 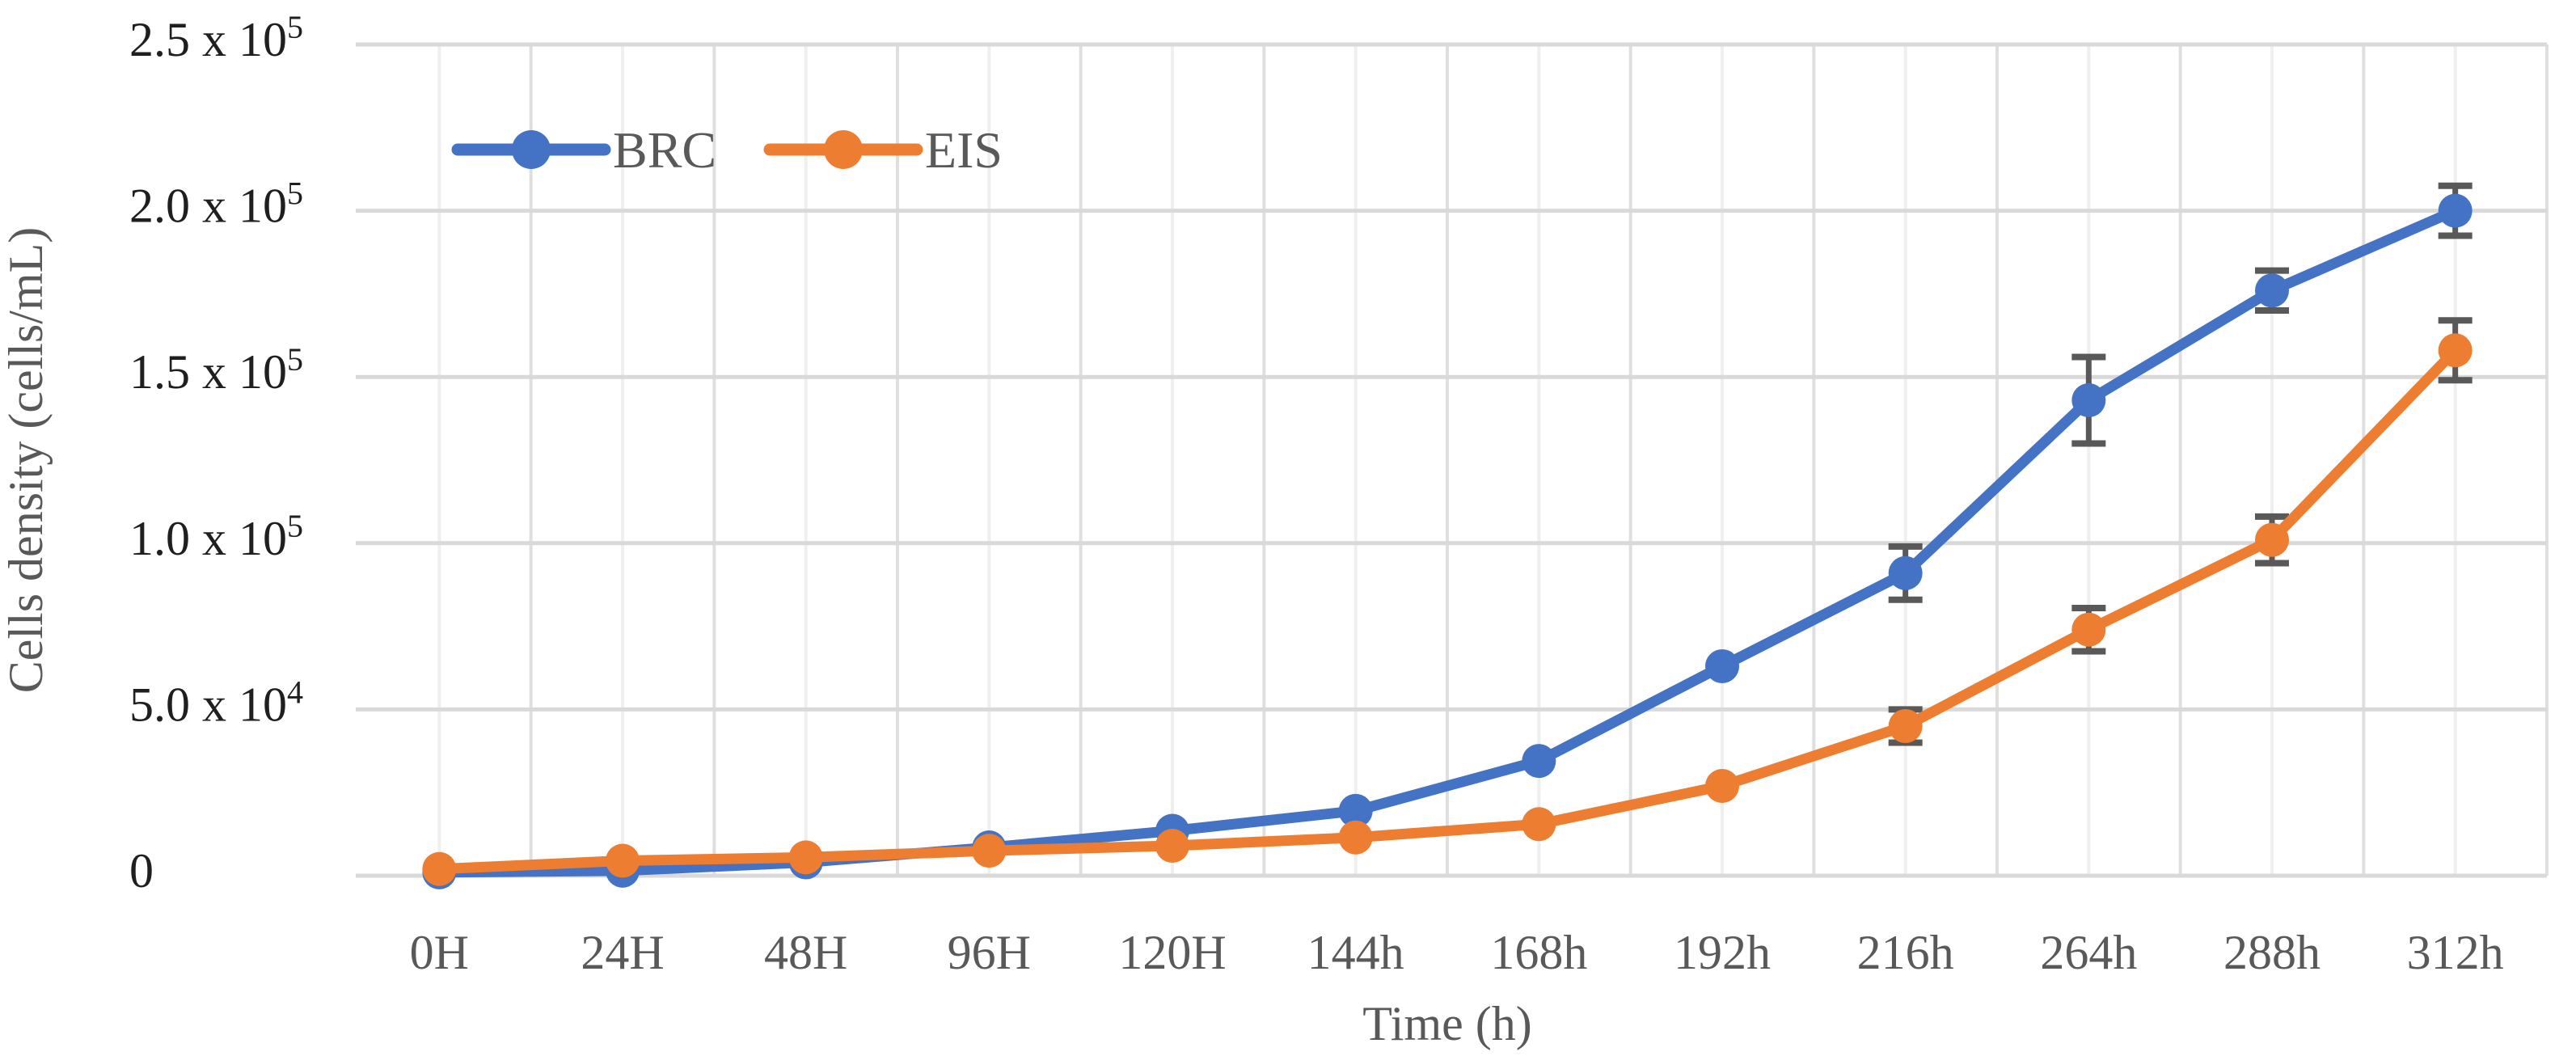 What do you see at coordinates (216, 703) in the screenshot?
I see `y-tick-label: 5.0 x 10⁴` at bounding box center [216, 703].